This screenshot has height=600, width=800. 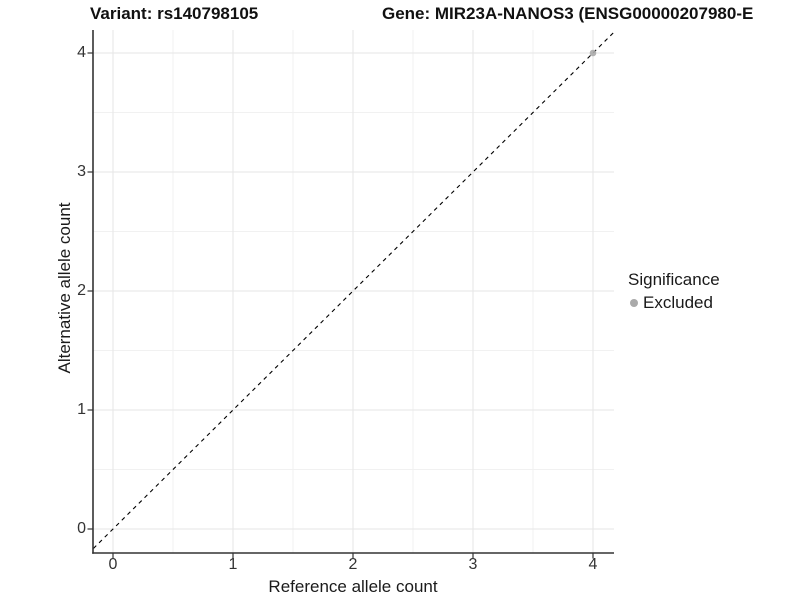 What do you see at coordinates (81, 409) in the screenshot?
I see `y-tick-label-1: 1` at bounding box center [81, 409].